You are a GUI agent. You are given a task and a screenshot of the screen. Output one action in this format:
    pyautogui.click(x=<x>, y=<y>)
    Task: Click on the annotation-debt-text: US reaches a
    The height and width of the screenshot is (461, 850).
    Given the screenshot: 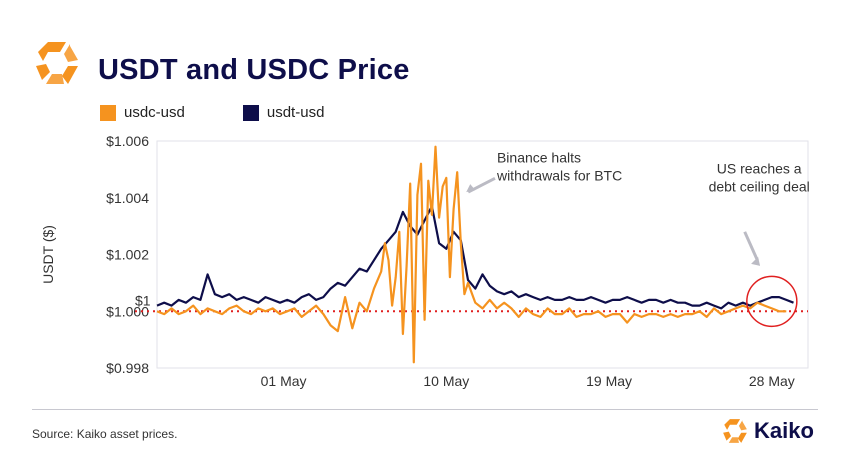 What is the action you would take?
    pyautogui.click(x=759, y=169)
    